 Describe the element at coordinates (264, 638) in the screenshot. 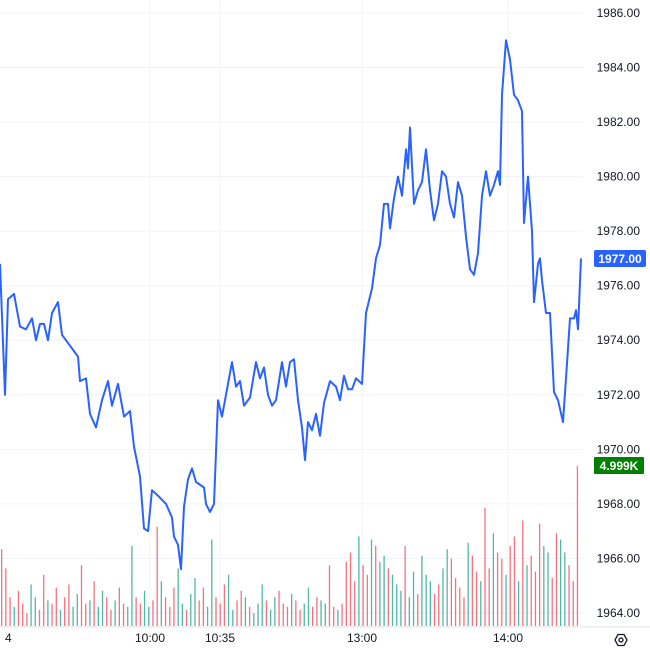

I see `time-axis: 4 10:00 10:35 13:00 14:00` at that location.